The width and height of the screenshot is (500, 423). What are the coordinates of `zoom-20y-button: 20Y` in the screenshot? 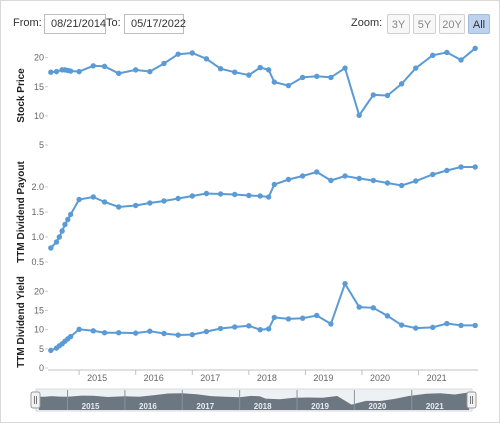 It's located at (452, 24).